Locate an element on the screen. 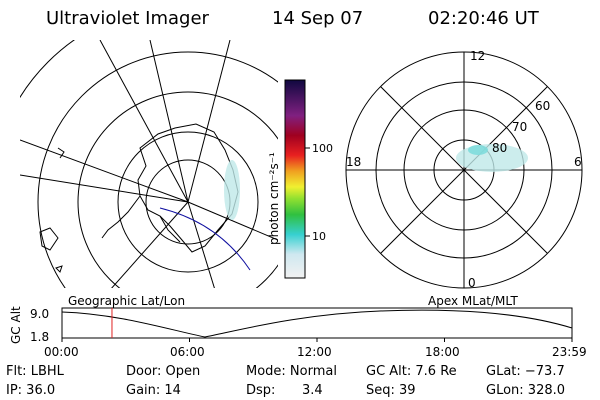 Image resolution: width=600 pixels, height=400 pixels. time-tick-label: 18:00 is located at coordinates (442, 352).